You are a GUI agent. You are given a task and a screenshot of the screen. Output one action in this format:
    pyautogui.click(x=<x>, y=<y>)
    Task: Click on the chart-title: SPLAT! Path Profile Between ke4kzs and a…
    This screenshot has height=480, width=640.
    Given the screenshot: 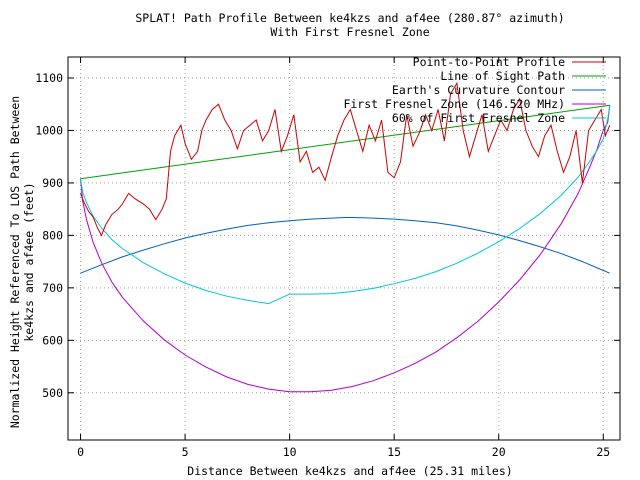 What is the action you would take?
    pyautogui.click(x=349, y=18)
    